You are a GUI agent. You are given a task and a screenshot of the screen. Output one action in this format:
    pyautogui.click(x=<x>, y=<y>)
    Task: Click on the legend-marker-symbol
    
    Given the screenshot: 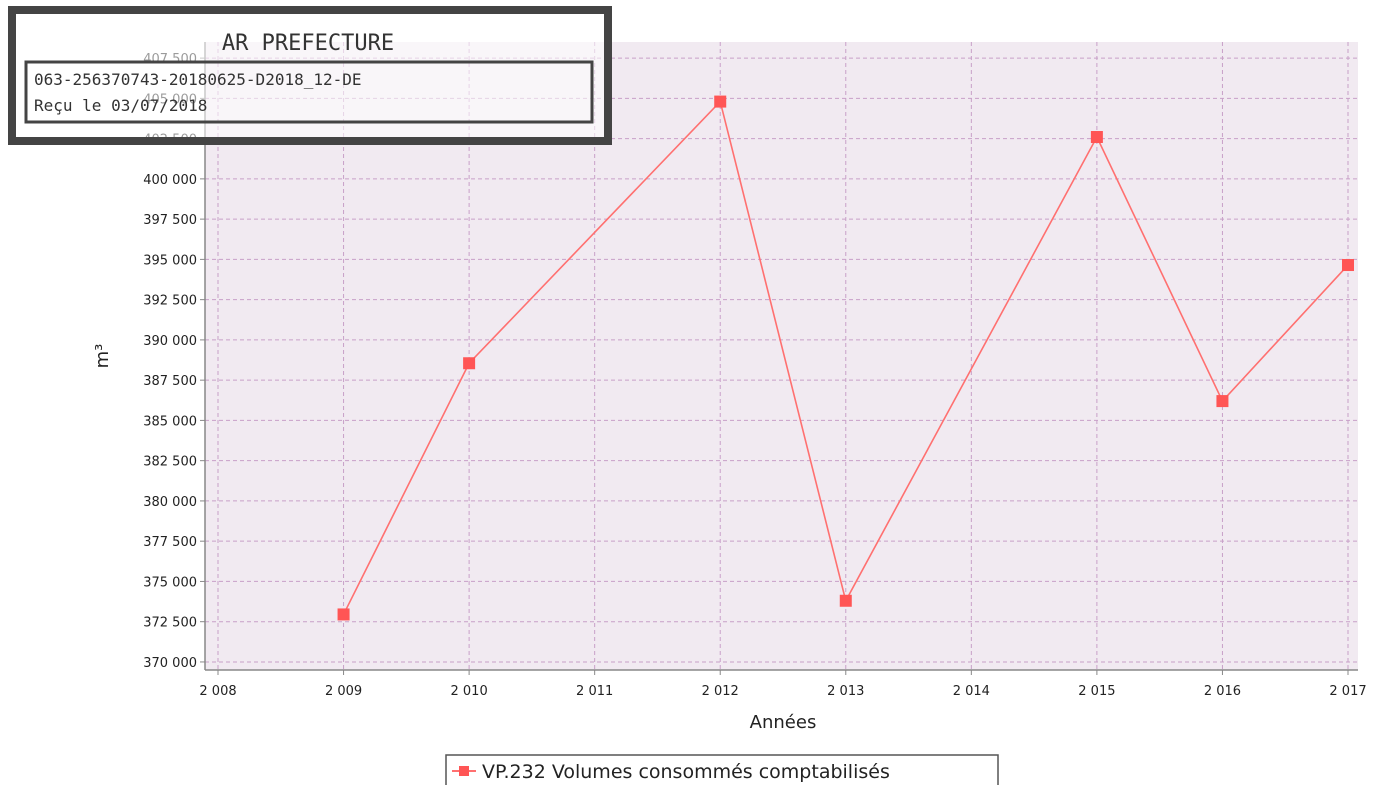 What is the action you would take?
    pyautogui.click(x=464, y=771)
    